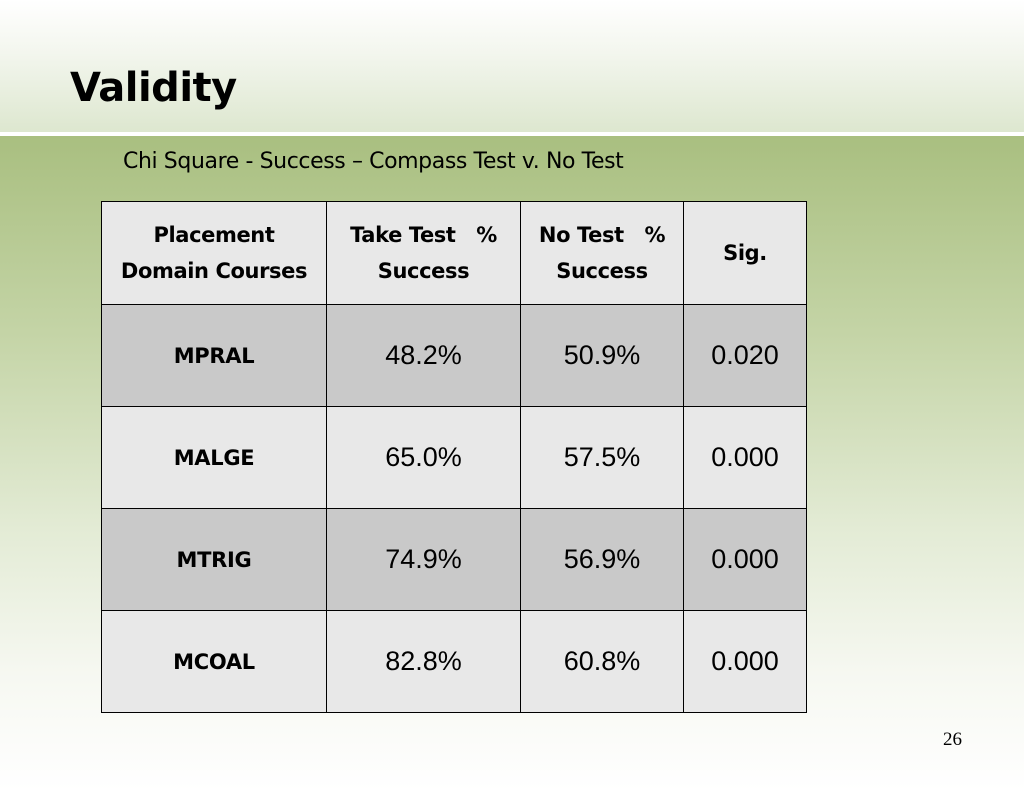 The image size is (1024, 791). I want to click on header-take-test-success: Take Test % Success, so click(423, 253).